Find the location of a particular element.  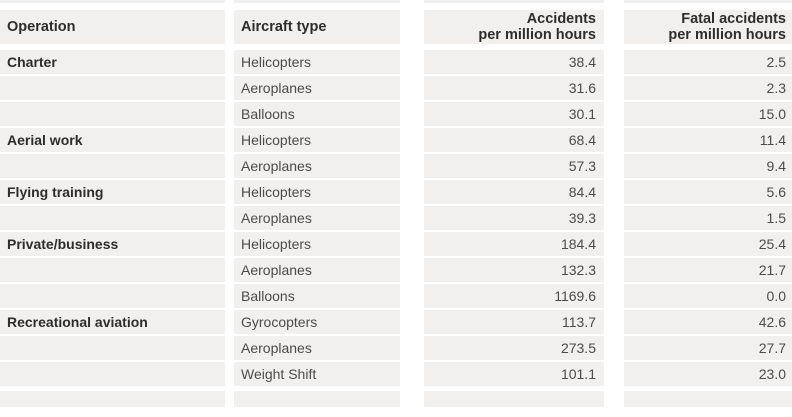

accidents-cell: 273.5 is located at coordinates (514, 348).